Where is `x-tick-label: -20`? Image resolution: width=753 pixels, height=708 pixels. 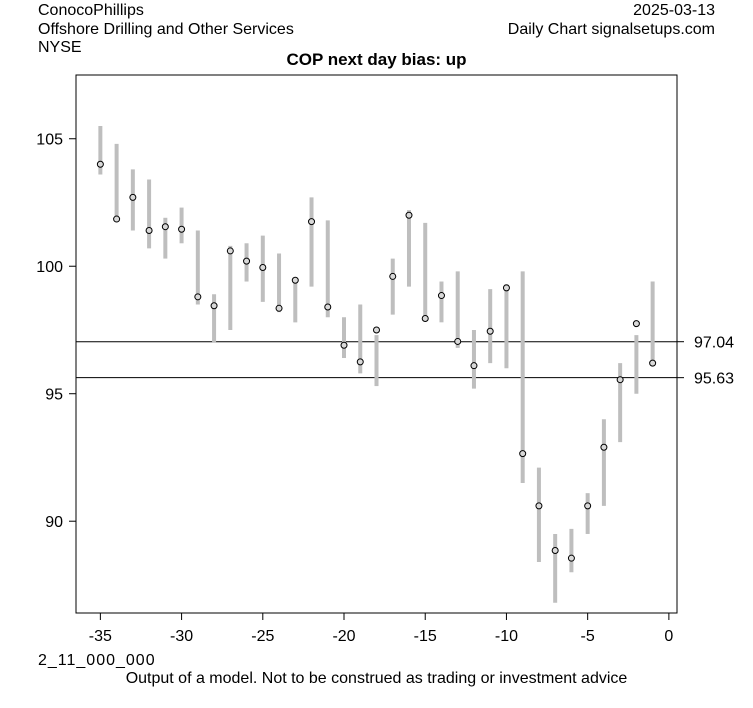
x-tick-label: -20 is located at coordinates (343, 636).